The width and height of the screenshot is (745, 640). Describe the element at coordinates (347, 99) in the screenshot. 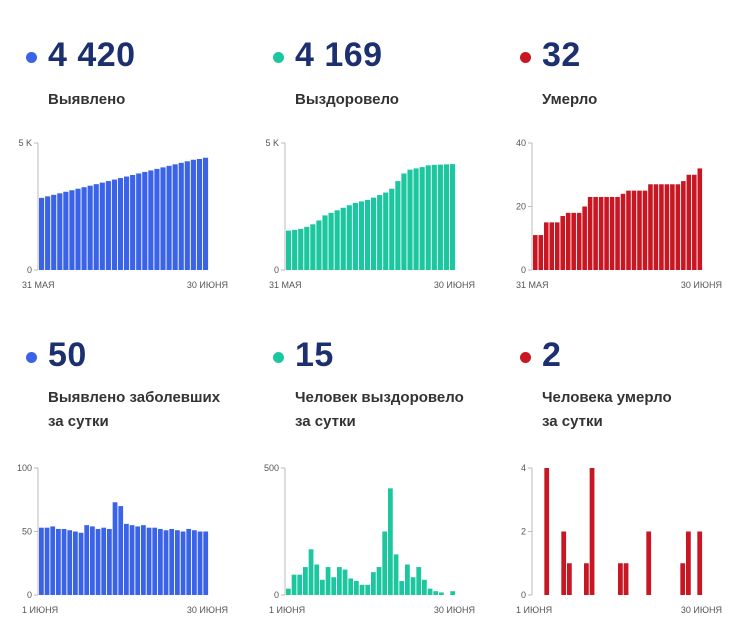

I see `metric-label-line1: Выздоровело` at that location.